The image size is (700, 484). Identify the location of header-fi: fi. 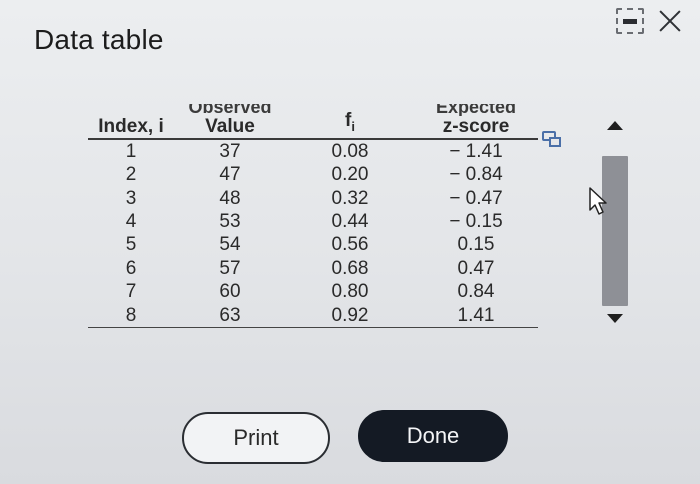
(350, 122).